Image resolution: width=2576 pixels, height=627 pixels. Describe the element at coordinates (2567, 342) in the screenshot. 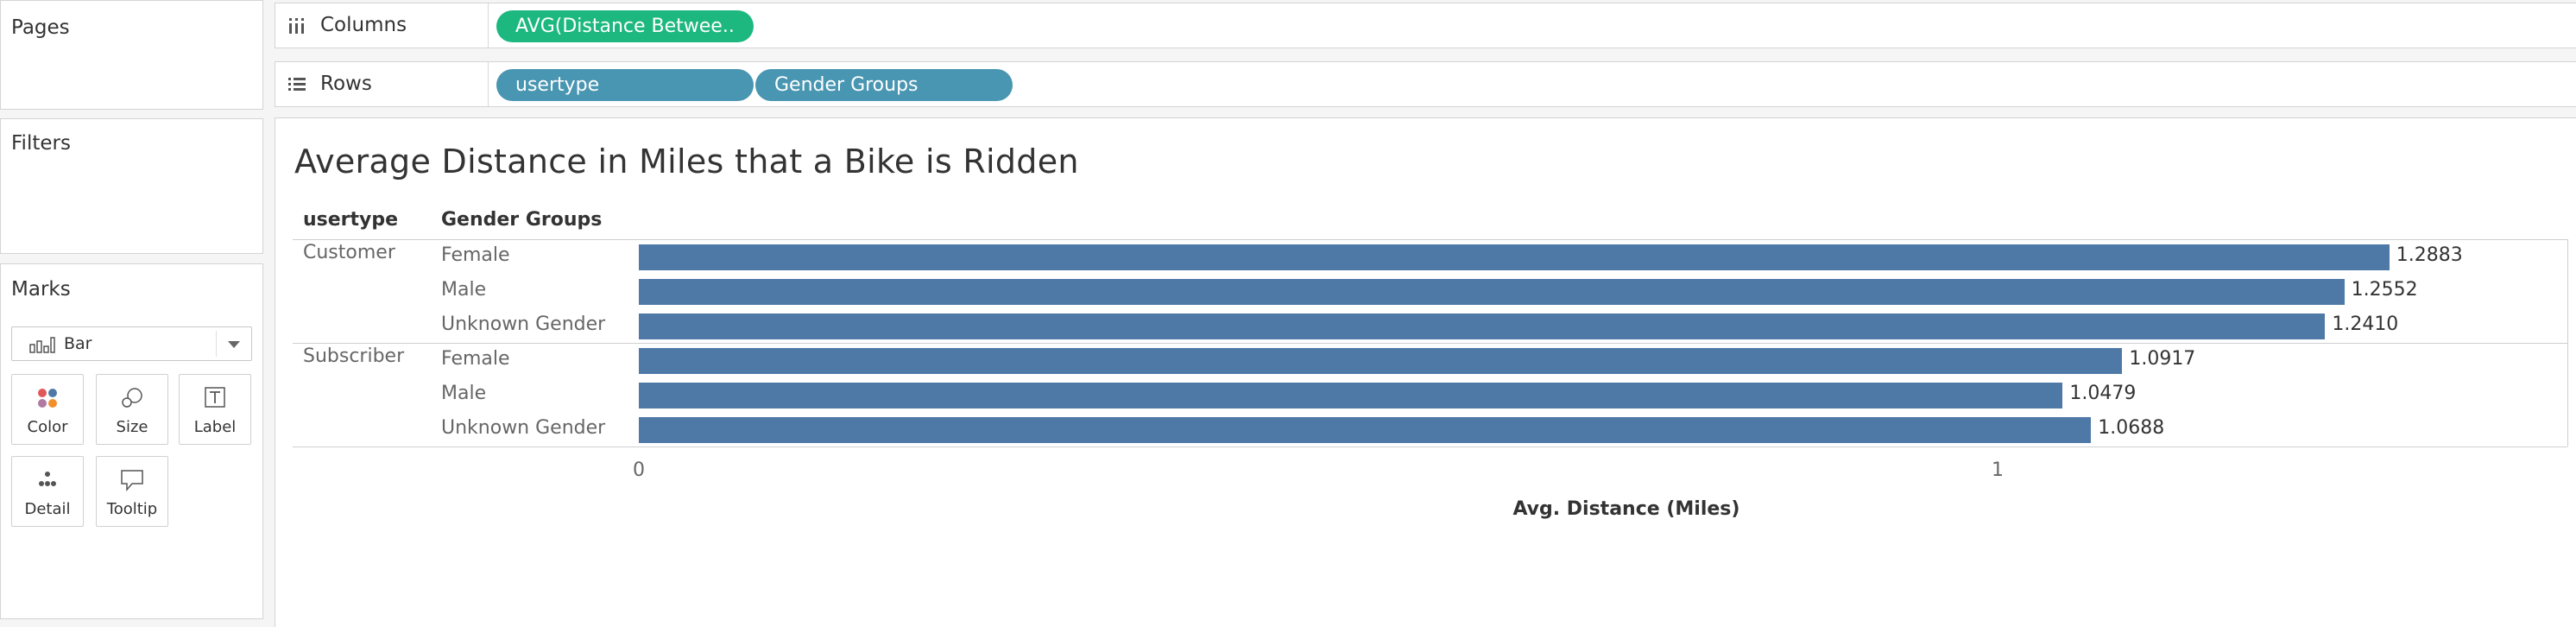

I see `pane-right-border` at that location.